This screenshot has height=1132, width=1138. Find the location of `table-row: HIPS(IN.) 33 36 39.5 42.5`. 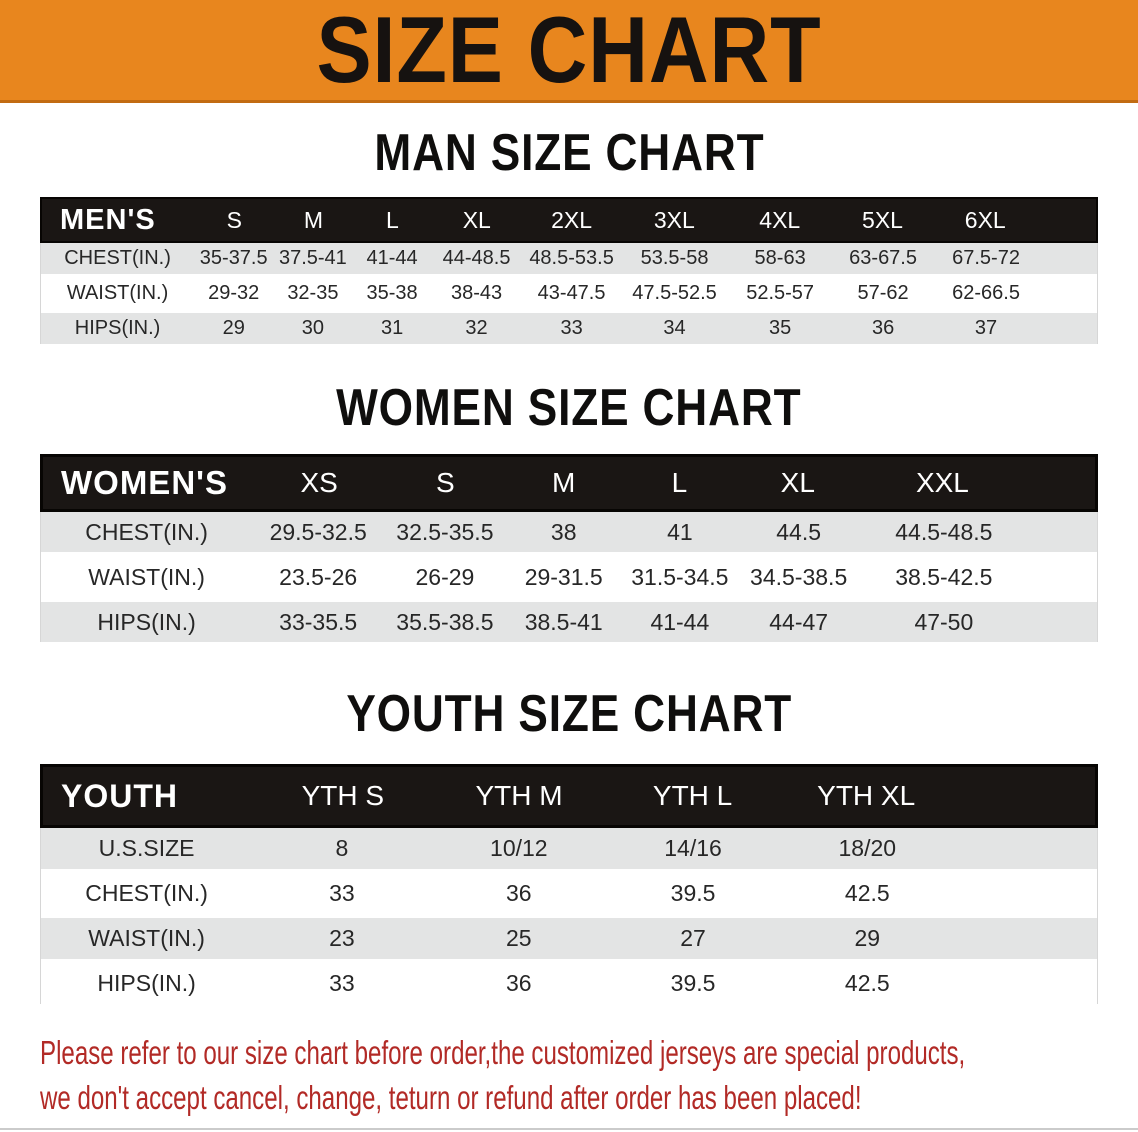

table-row: HIPS(IN.) 33 36 39.5 42.5 is located at coordinates (569, 983).